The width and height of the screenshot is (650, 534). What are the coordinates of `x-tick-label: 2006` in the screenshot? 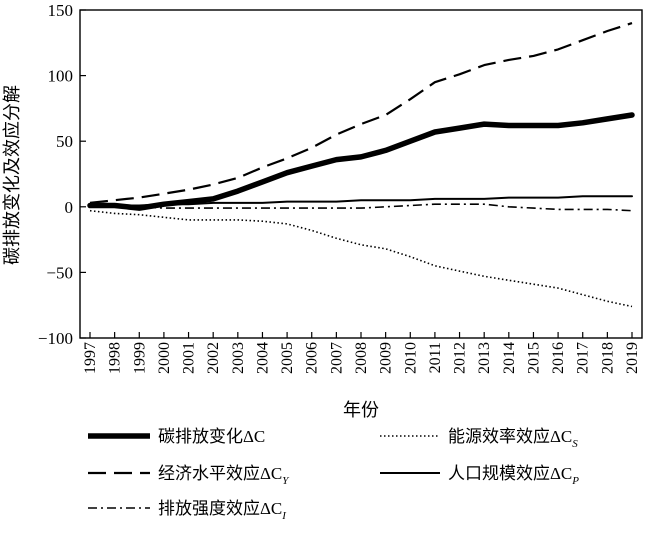 It's located at (312, 358).